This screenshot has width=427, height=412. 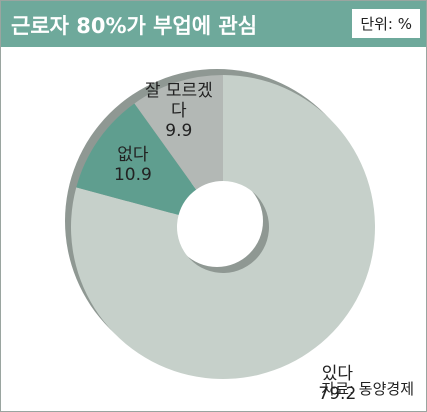 I want to click on source: 자료: 동양경제, so click(x=367, y=389).